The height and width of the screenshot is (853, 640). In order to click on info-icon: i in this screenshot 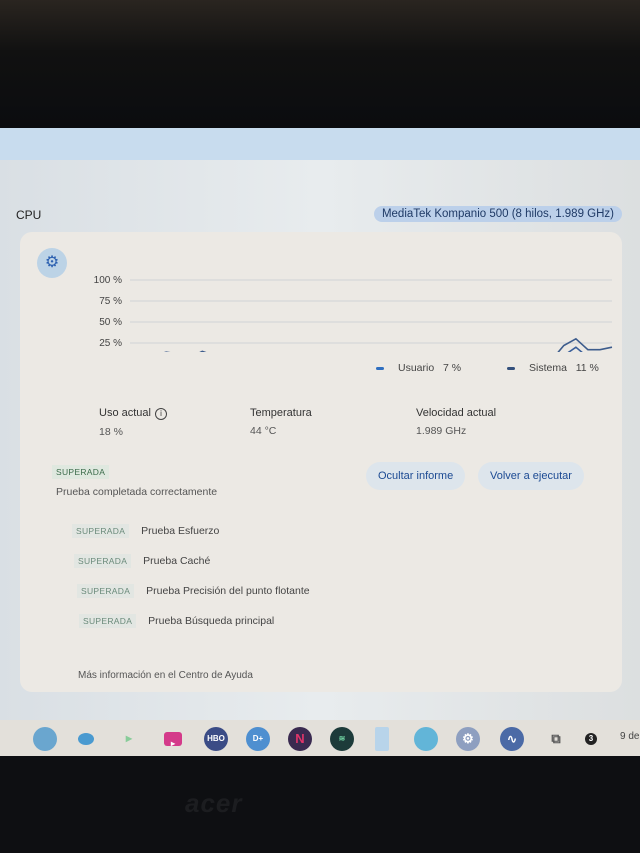, I will do `click(160, 414)`.